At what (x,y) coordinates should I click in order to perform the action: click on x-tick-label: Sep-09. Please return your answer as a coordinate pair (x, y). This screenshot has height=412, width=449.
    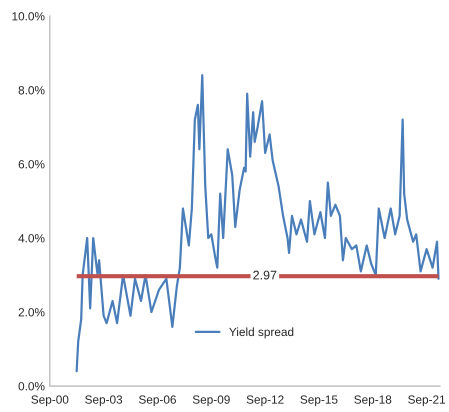
    Looking at the image, I should click on (211, 400).